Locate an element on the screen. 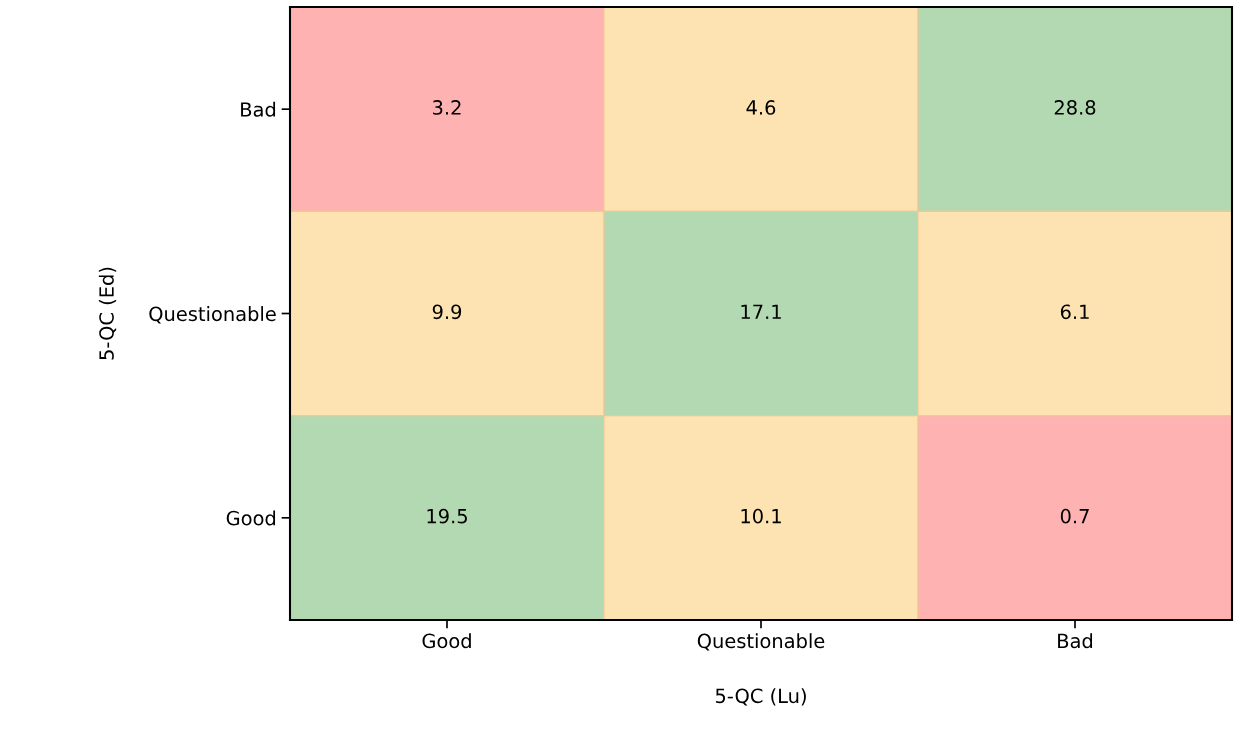 This screenshot has width=1241, height=741. data-label: 0.7 is located at coordinates (1074, 516).